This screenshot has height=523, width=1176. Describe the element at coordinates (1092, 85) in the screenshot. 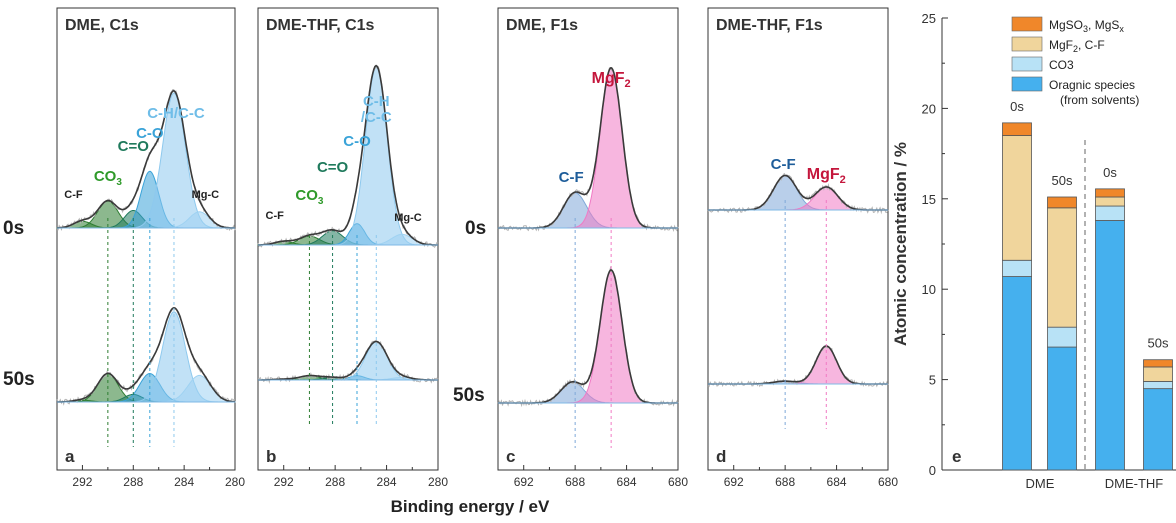

I see `legend-label: Oragnic species` at that location.